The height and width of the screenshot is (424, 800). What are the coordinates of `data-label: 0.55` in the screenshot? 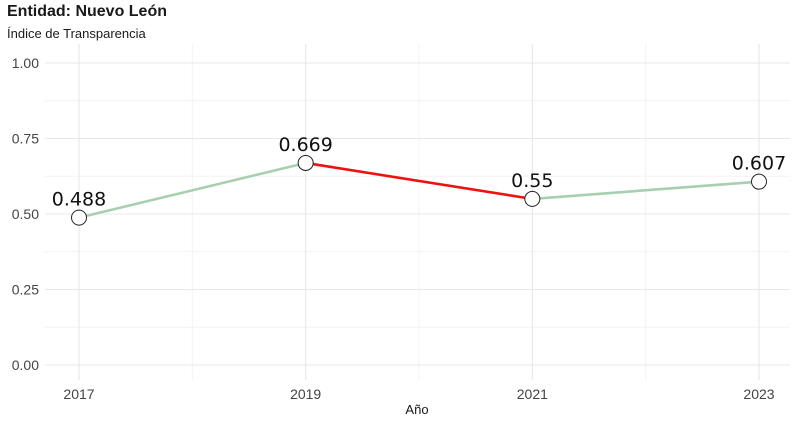 It's located at (532, 181).